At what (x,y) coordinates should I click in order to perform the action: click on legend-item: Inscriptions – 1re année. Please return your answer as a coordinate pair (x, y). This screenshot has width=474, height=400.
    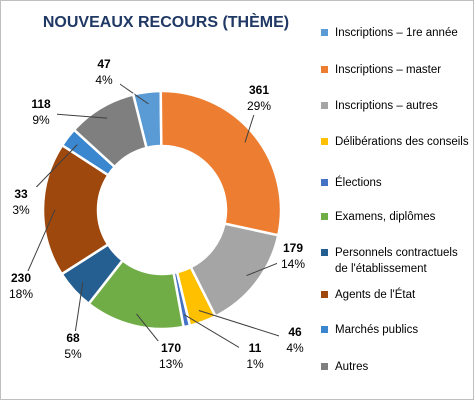
    Looking at the image, I should click on (396, 33).